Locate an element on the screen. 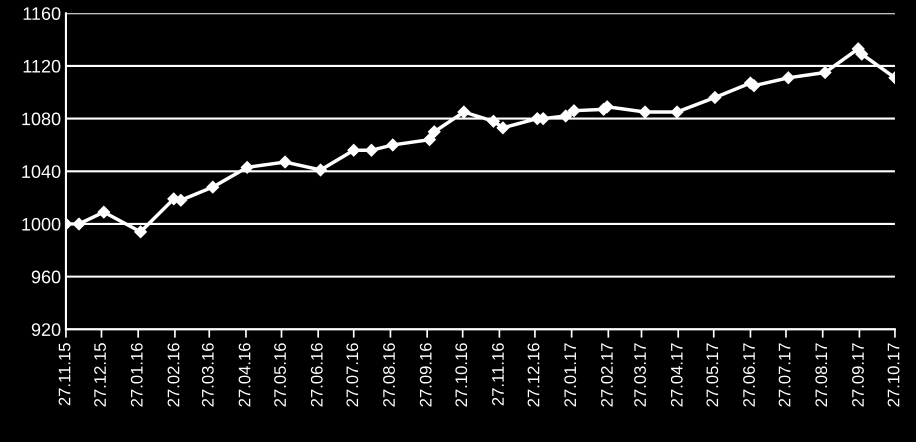  x-tick-label: 27.11.16 is located at coordinates (498, 374).